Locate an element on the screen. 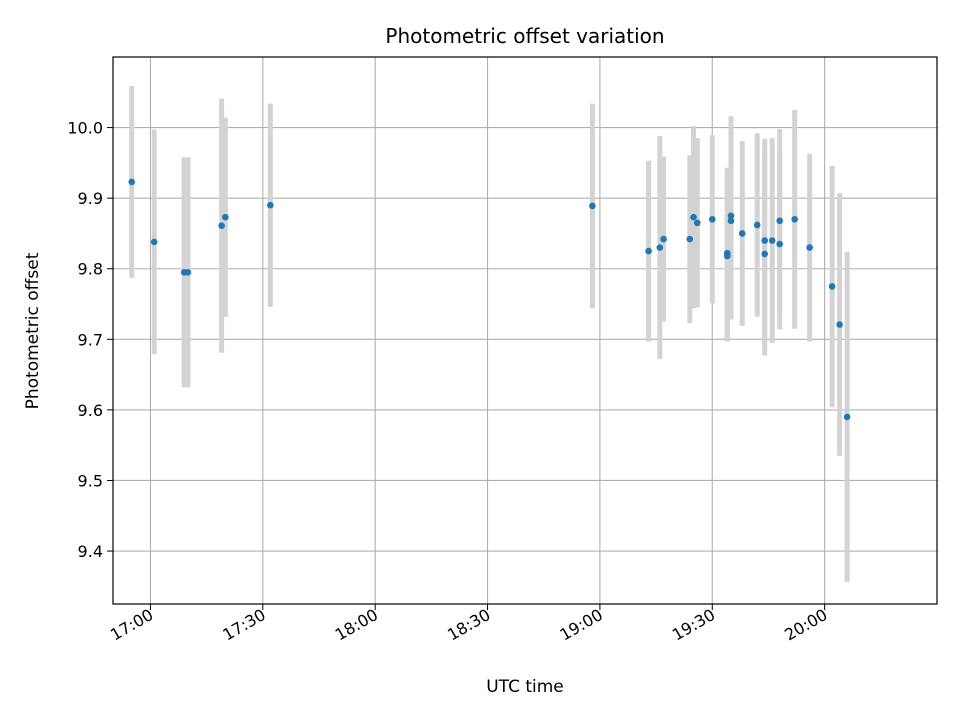  y-tick-label: 9.4 is located at coordinates (90, 551).